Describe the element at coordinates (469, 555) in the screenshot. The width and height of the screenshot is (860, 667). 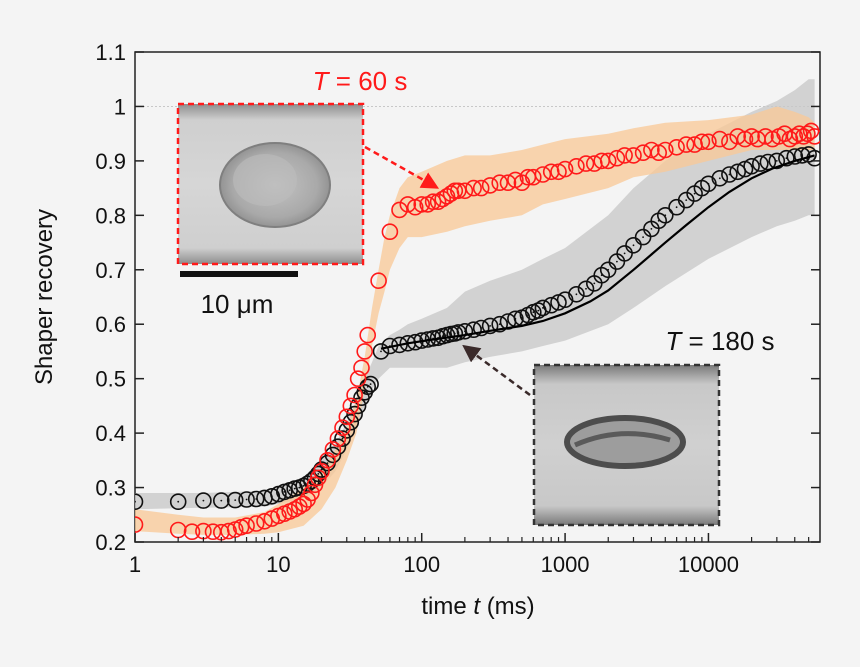
I see `x-axis: 1 10 100 1000 10000` at that location.